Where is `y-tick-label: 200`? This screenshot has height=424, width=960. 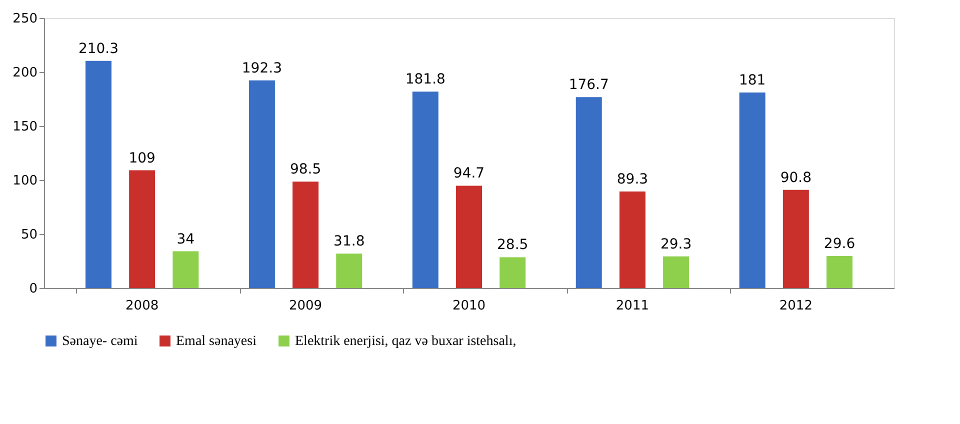 y-tick-label: 200 is located at coordinates (25, 73).